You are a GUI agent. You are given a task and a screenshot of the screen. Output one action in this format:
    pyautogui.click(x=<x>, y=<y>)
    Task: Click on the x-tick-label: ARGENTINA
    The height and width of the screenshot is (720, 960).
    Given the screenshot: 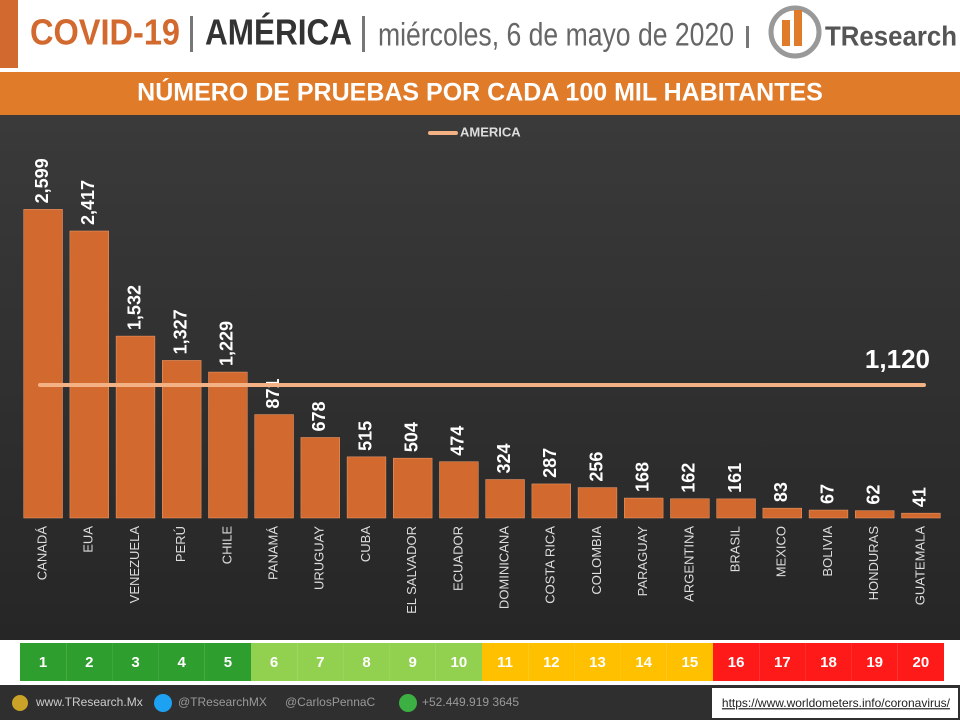 What is the action you would take?
    pyautogui.click(x=688, y=564)
    